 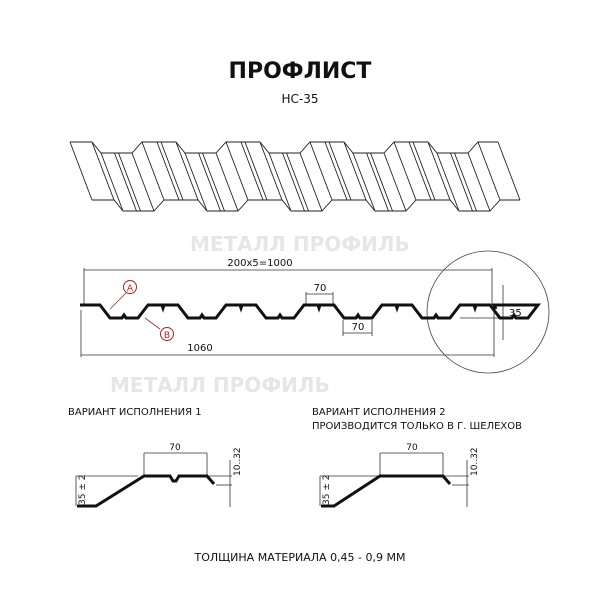 What do you see at coordinates (475, 461) in the screenshot?
I see `variant-2-edge-label: 10..32` at bounding box center [475, 461].